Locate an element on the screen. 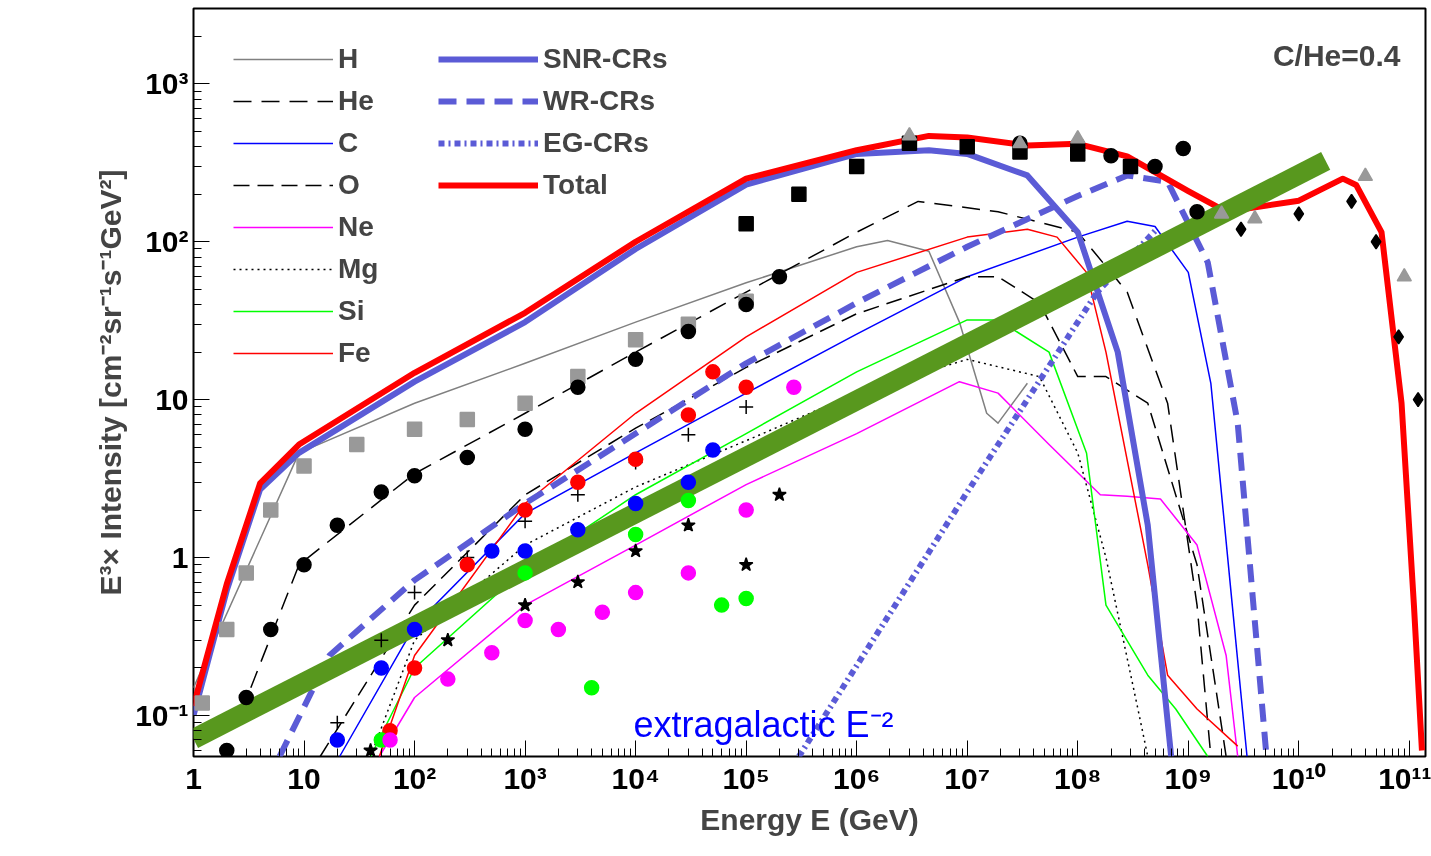  legend-label: SNR-CRs is located at coordinates (605, 59).